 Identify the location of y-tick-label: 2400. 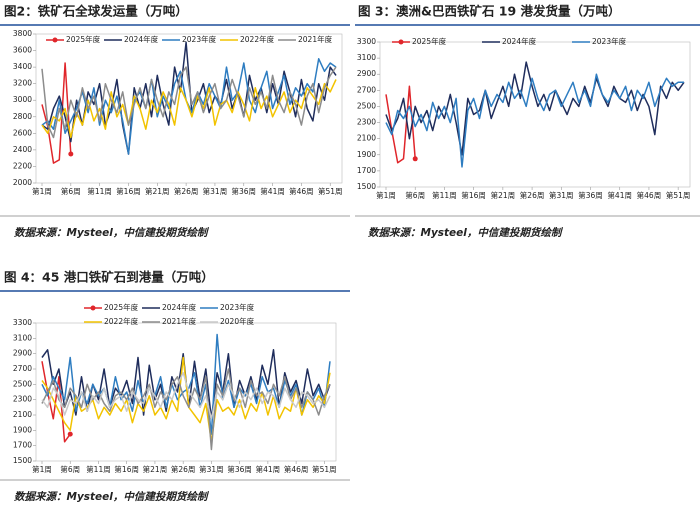
(22, 149).